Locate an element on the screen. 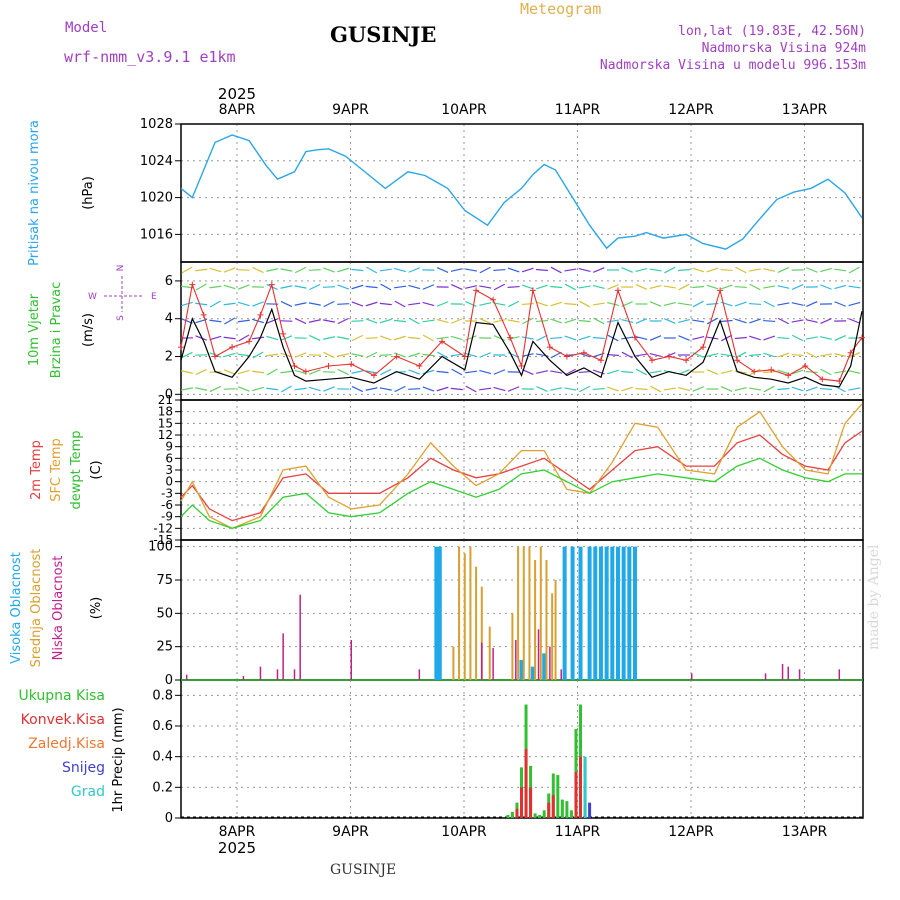  temp-sfc-line is located at coordinates (521, 466).